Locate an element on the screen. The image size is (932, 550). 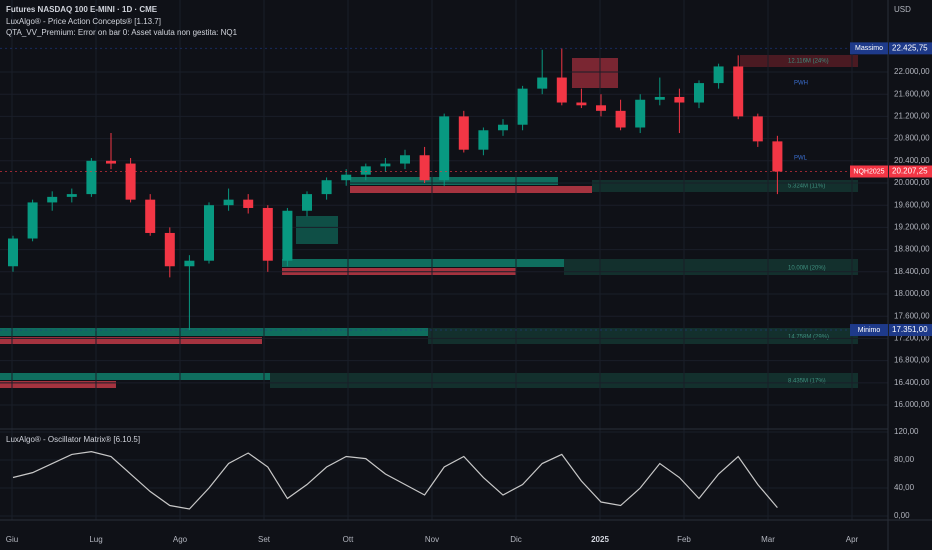
y2-tick-label: 40,00 is located at coordinates (904, 487).